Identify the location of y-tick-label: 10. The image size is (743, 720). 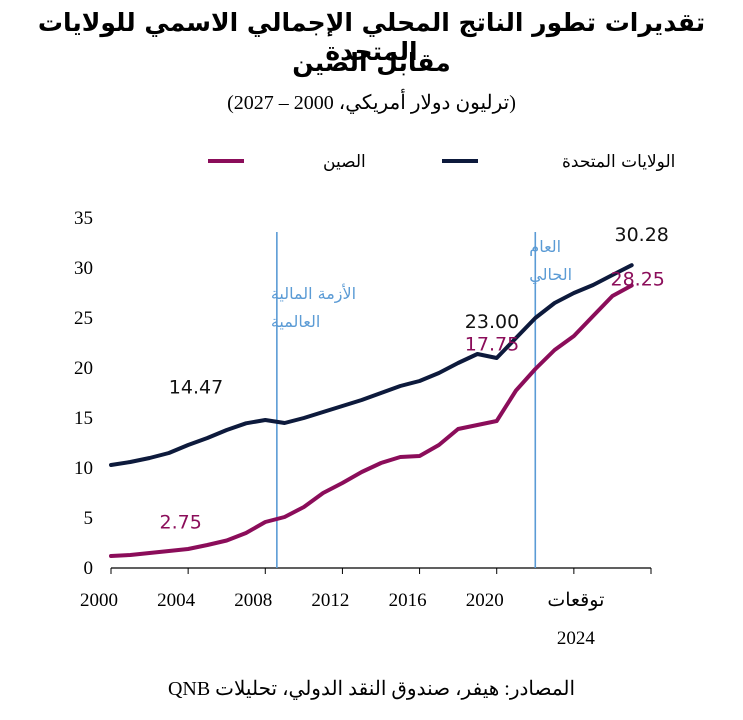
(83, 468).